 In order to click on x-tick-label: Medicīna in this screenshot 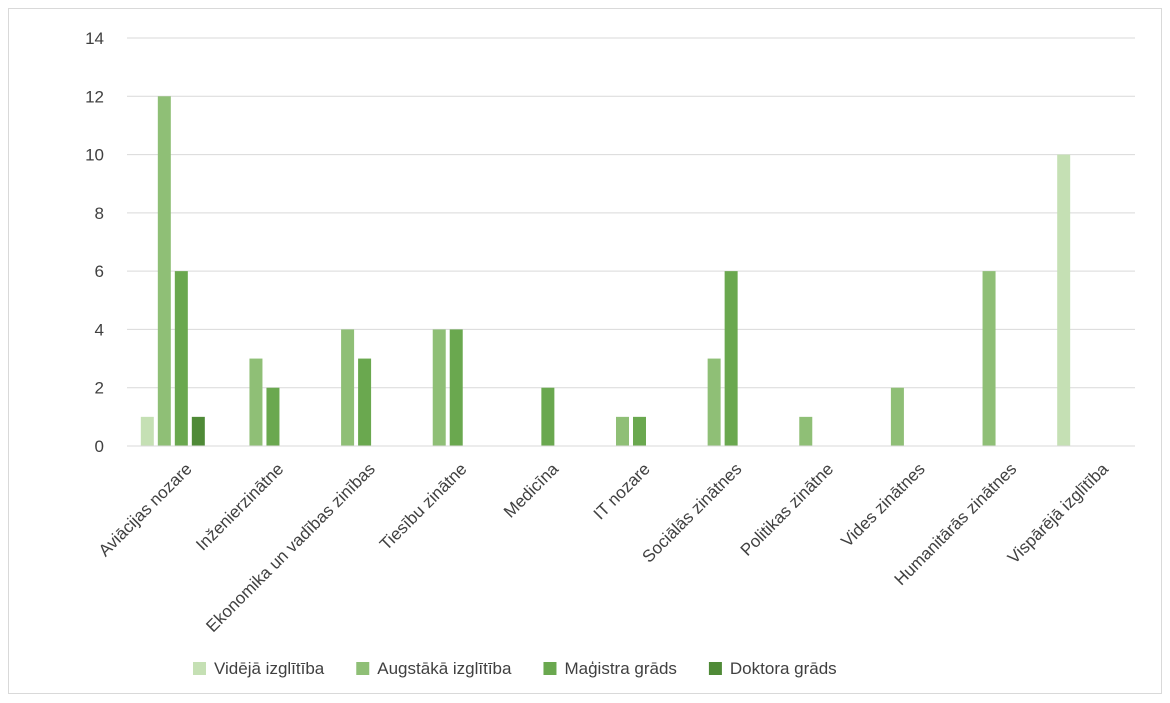, I will do `click(531, 490)`.